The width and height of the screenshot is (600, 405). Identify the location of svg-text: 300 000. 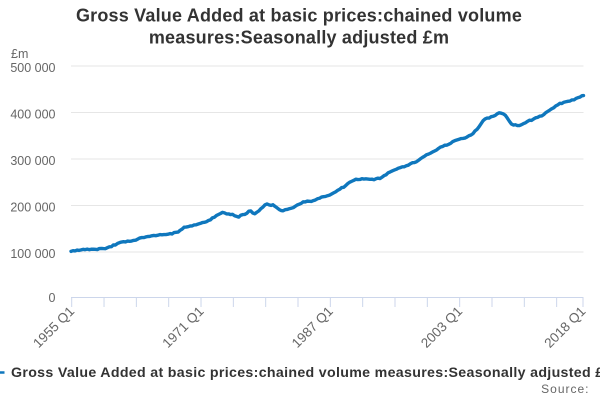
(32, 161).